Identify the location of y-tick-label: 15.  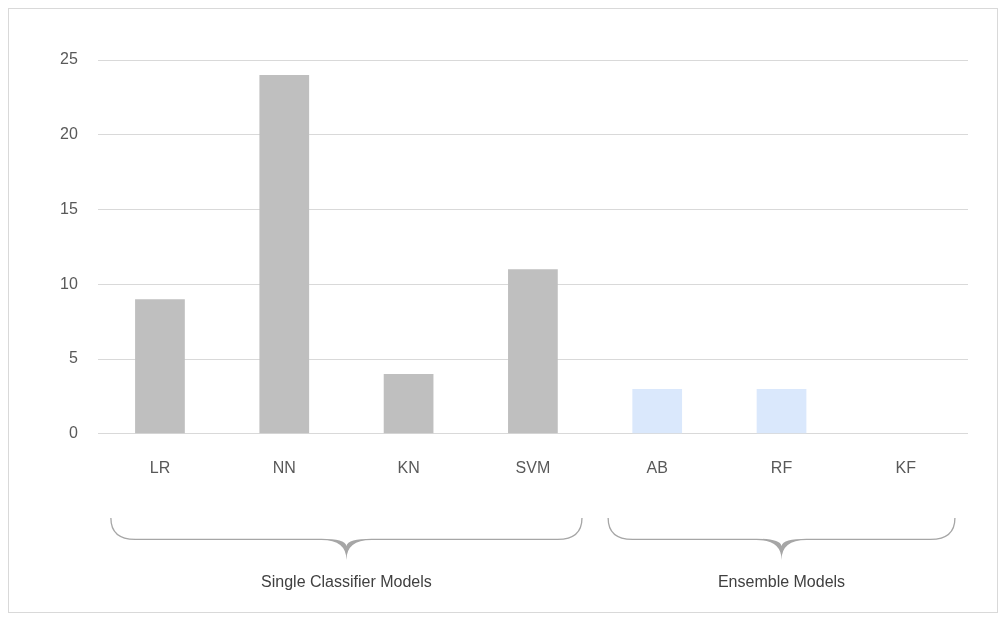
(69, 208).